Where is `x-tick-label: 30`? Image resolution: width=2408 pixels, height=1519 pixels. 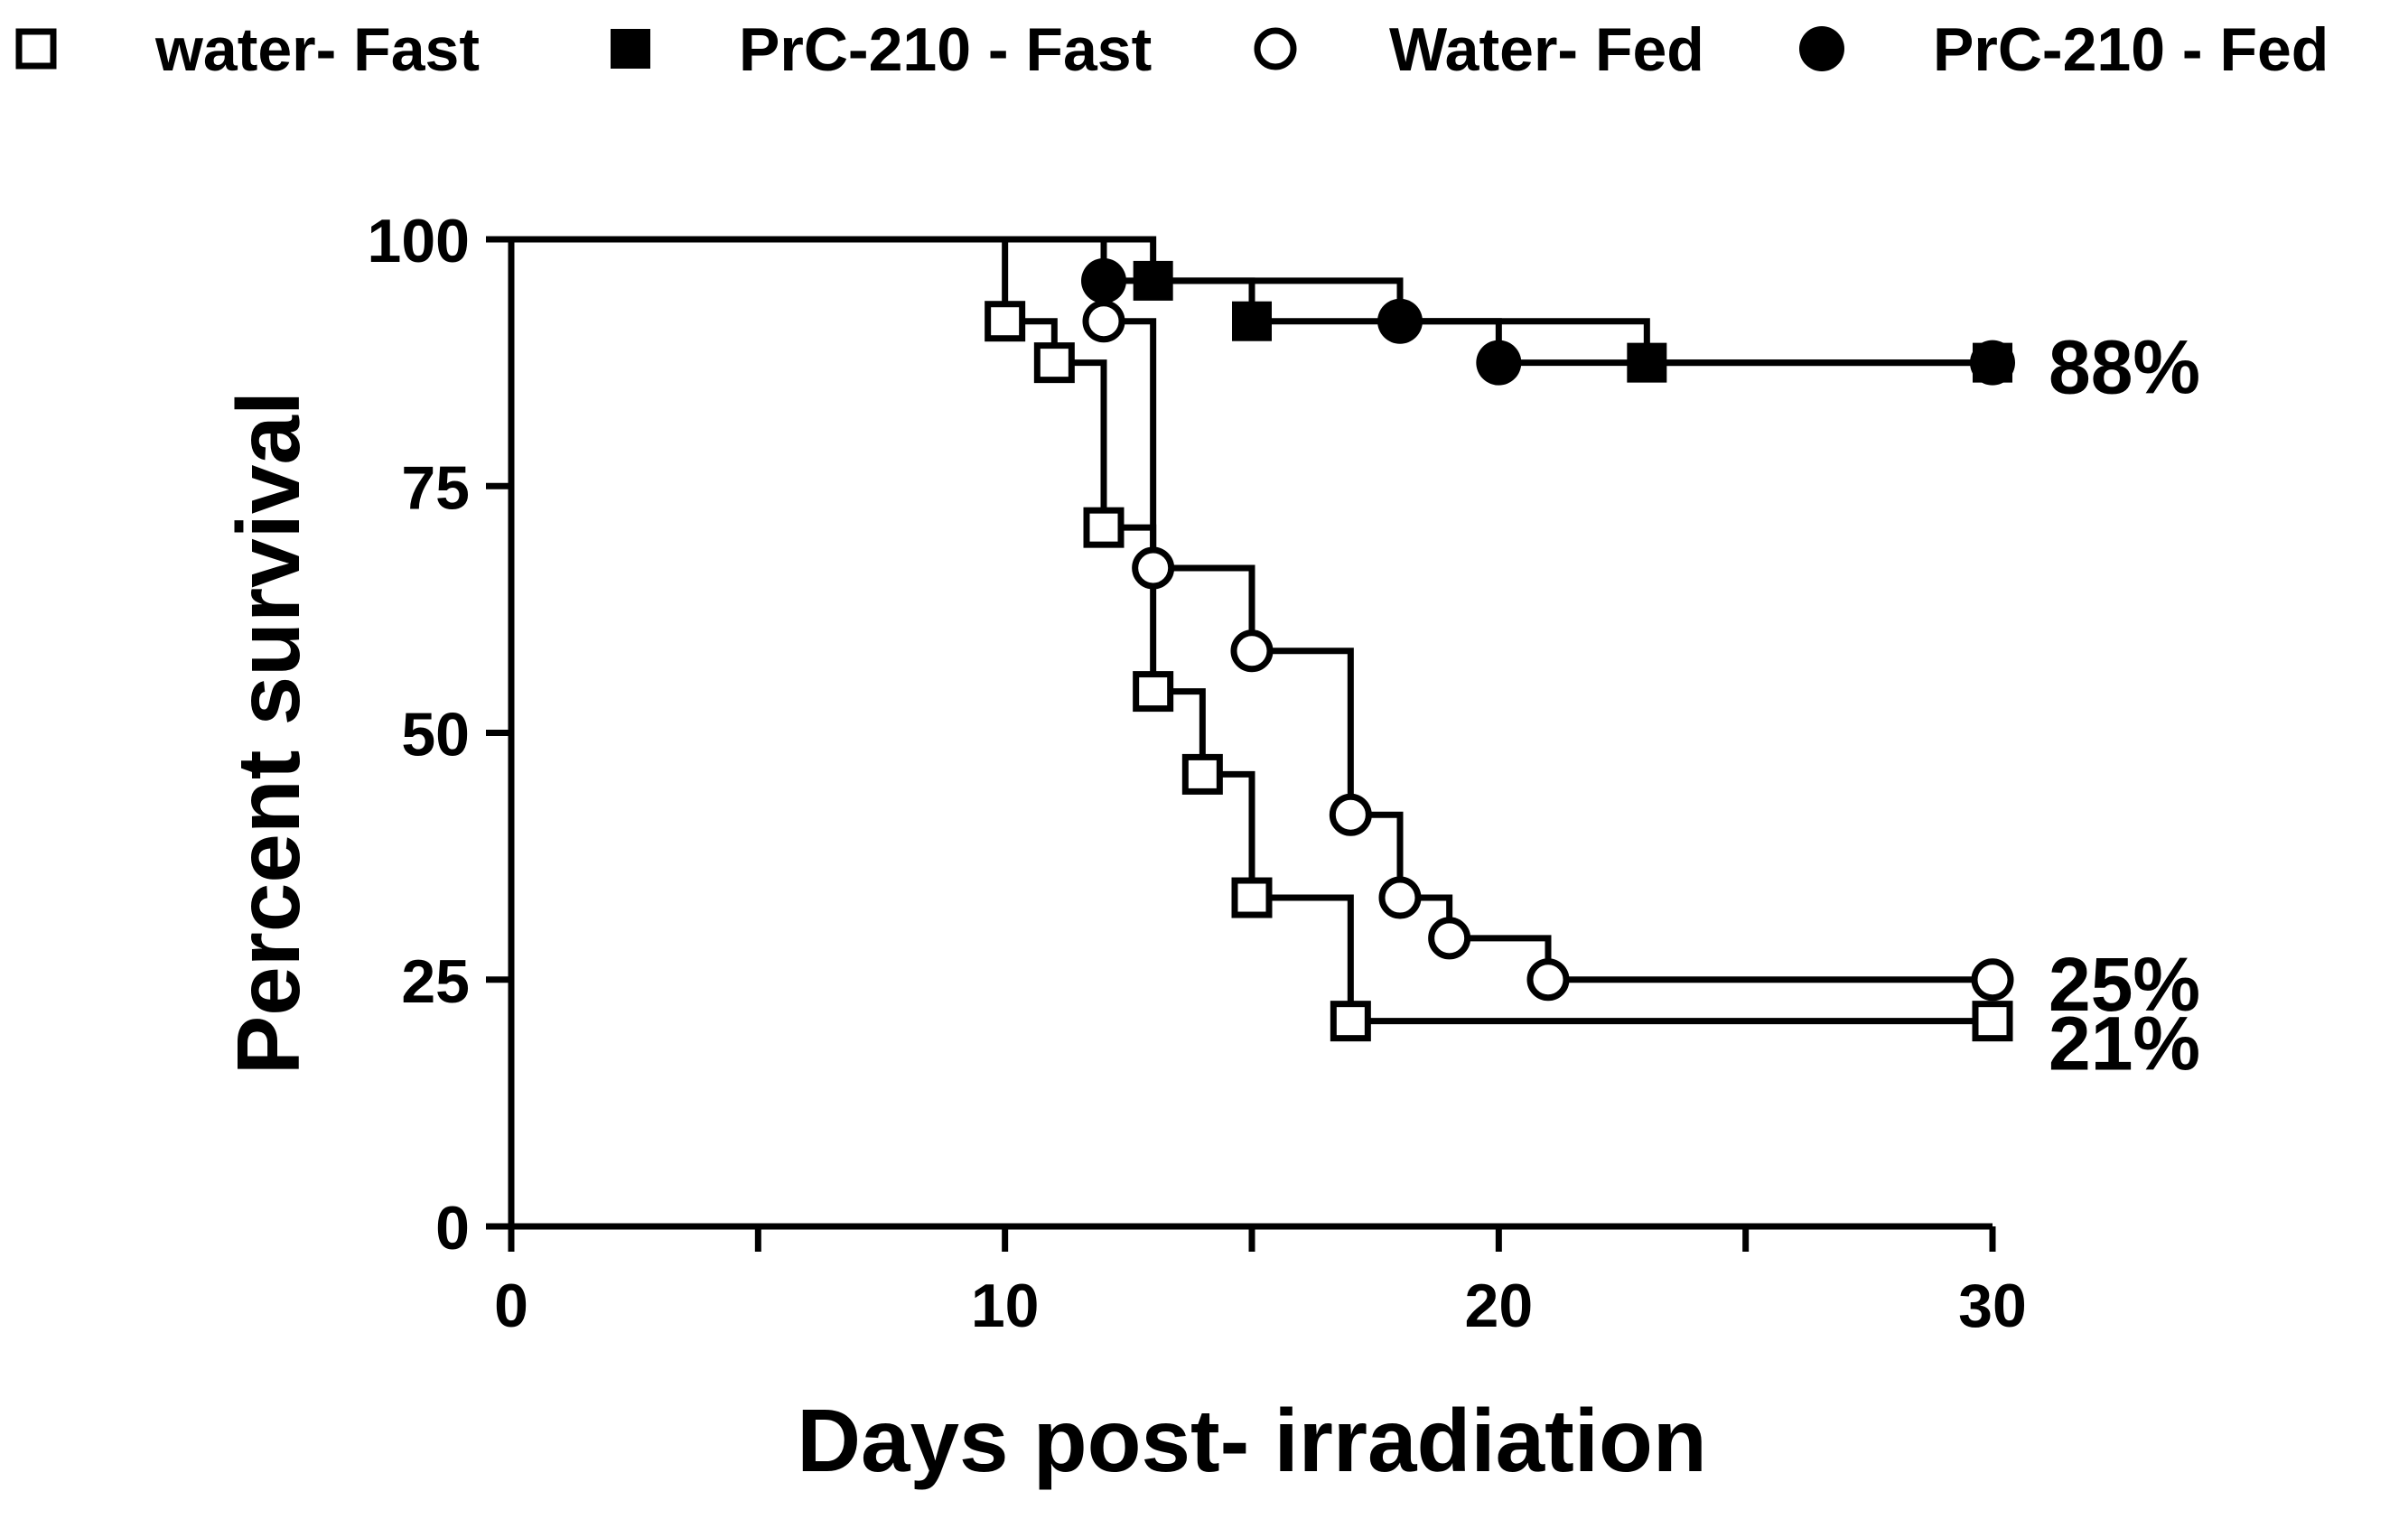
x-tick-label: 30 is located at coordinates (1993, 1306).